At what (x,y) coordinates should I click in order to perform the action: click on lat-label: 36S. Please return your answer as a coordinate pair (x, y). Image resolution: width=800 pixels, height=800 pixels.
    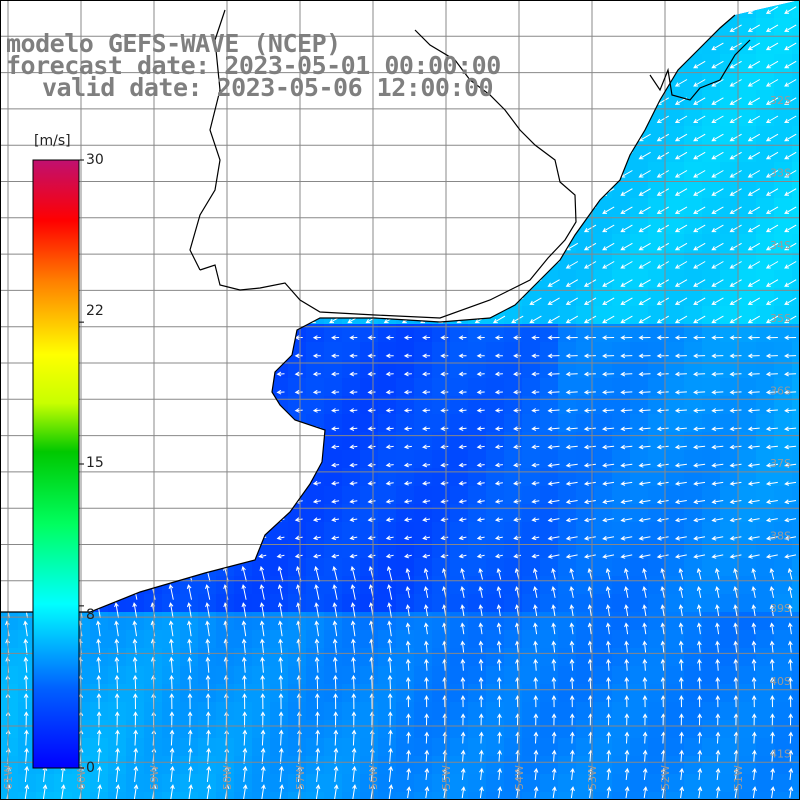
    Looking at the image, I should click on (780, 390).